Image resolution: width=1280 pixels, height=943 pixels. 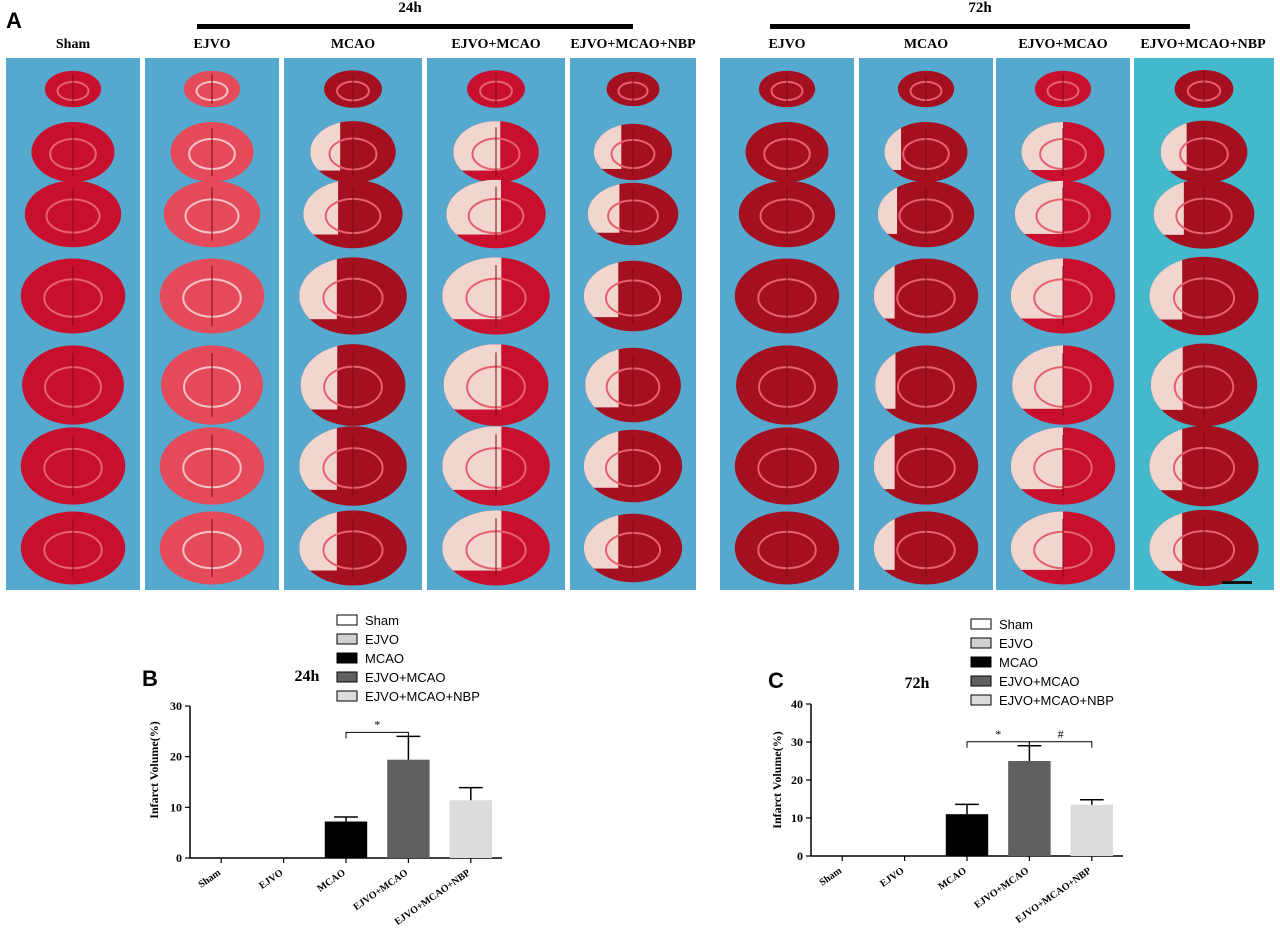 I want to click on group-label-mcao-72h: MCAO, so click(x=926, y=44).